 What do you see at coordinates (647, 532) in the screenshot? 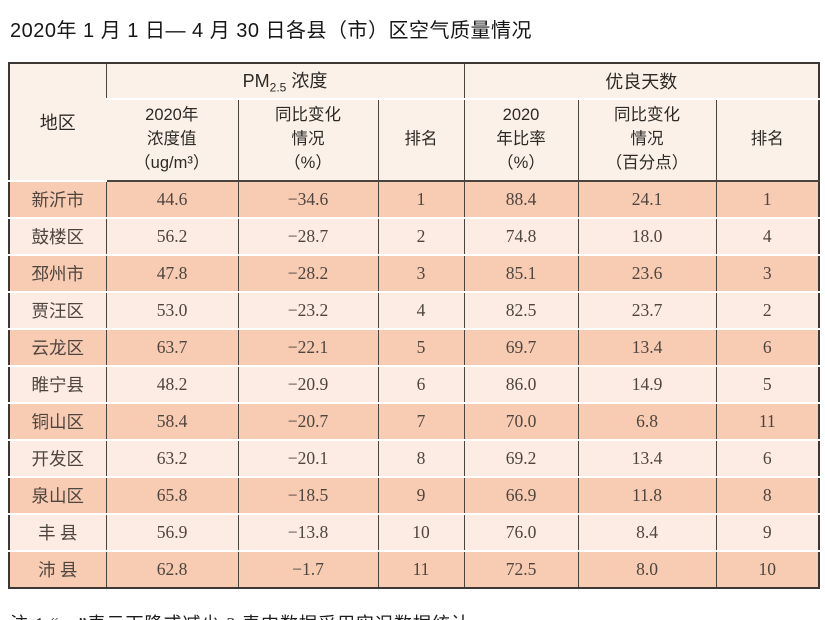
I see `value-cell: 8.4` at bounding box center [647, 532].